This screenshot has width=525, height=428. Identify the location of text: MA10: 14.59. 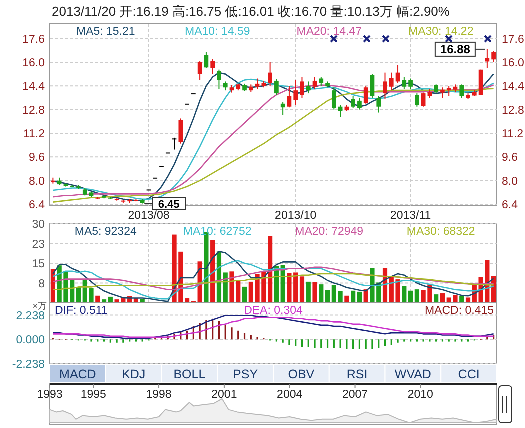
(217, 32).